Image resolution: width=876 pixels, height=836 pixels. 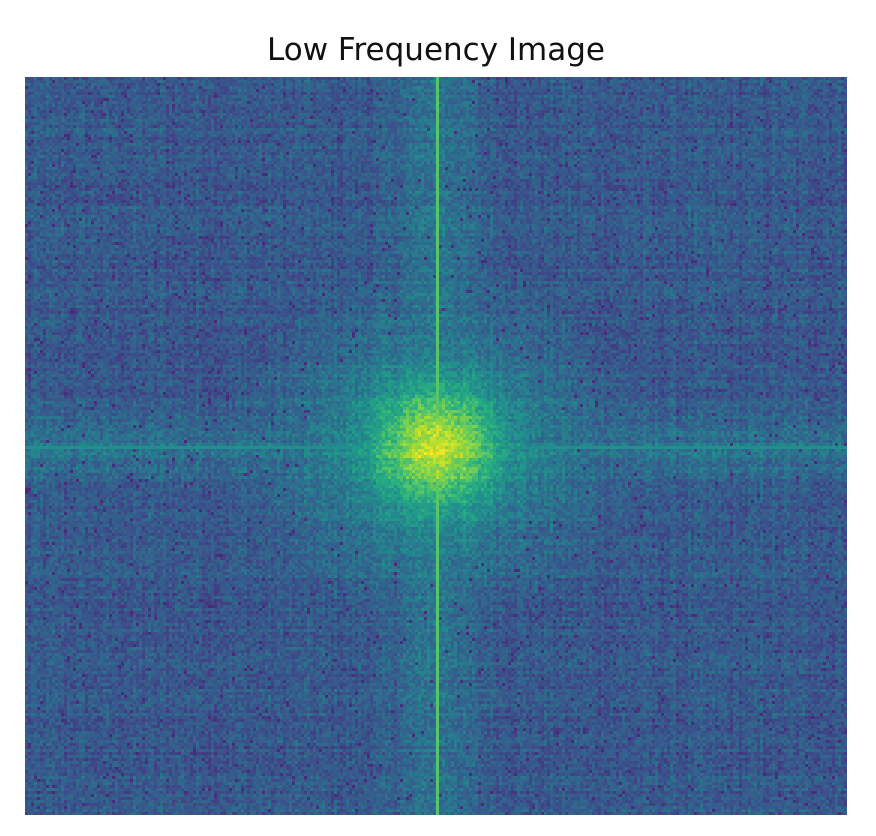 What do you see at coordinates (436, 50) in the screenshot?
I see `image-title: Low Frequency Image` at bounding box center [436, 50].